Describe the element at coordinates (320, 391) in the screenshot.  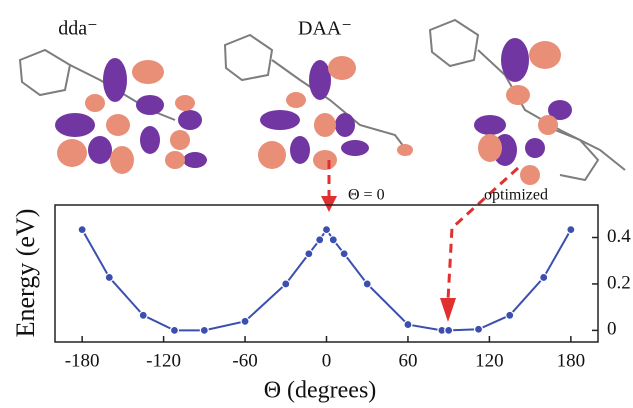
I see `x-axis-label: Θ (degrees)` at that location.